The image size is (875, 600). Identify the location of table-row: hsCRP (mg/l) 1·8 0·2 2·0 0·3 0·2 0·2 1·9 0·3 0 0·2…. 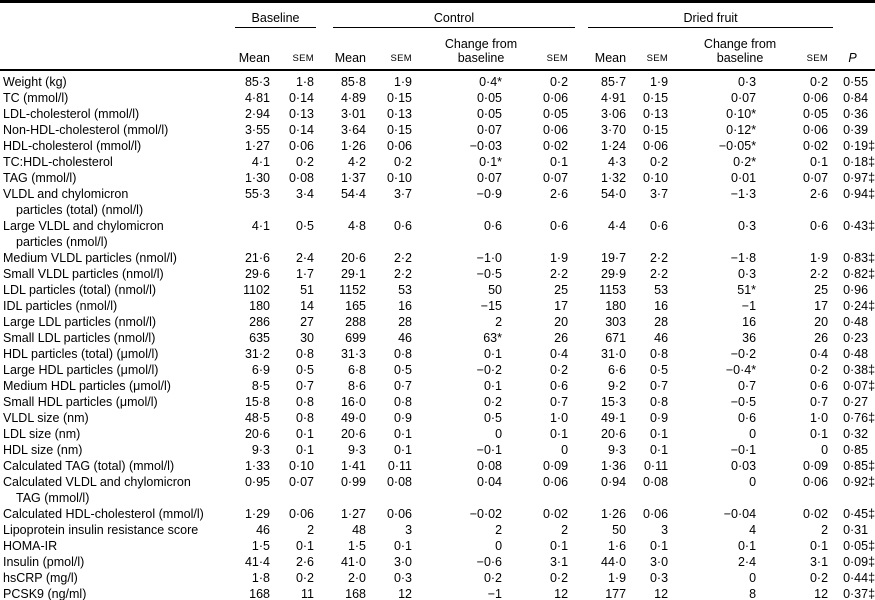
(437, 578).